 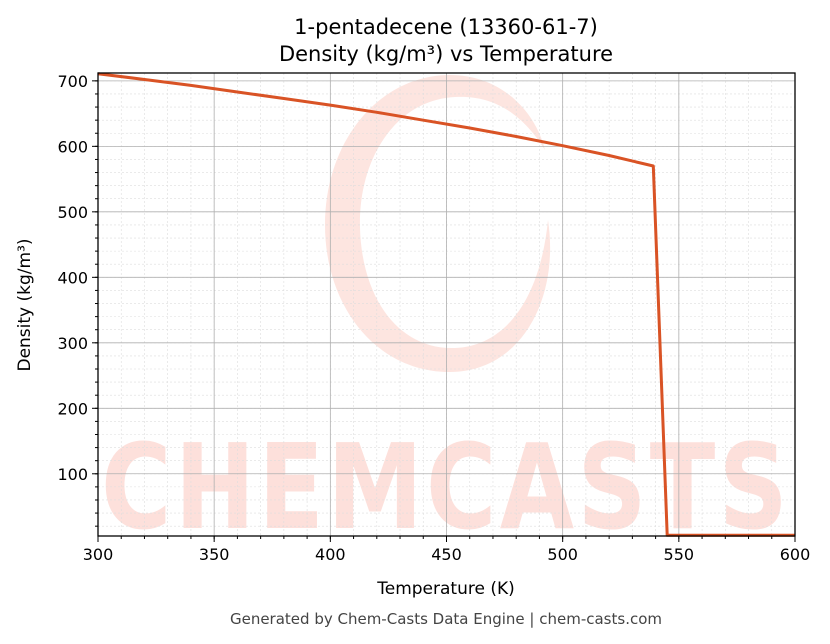 I want to click on x-tick-label: 400, so click(x=330, y=554).